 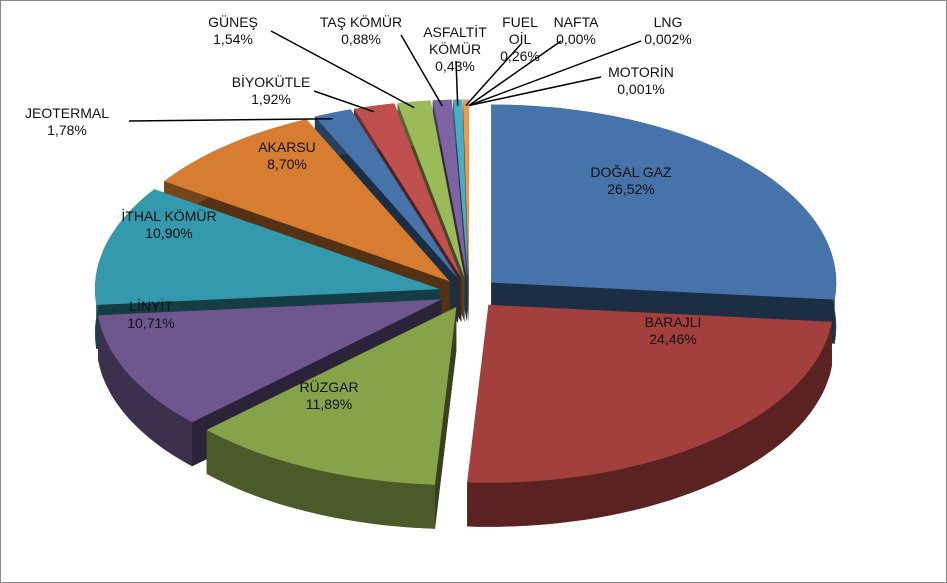 I want to click on data-label: BARAJLI 24,46%, so click(x=673, y=331).